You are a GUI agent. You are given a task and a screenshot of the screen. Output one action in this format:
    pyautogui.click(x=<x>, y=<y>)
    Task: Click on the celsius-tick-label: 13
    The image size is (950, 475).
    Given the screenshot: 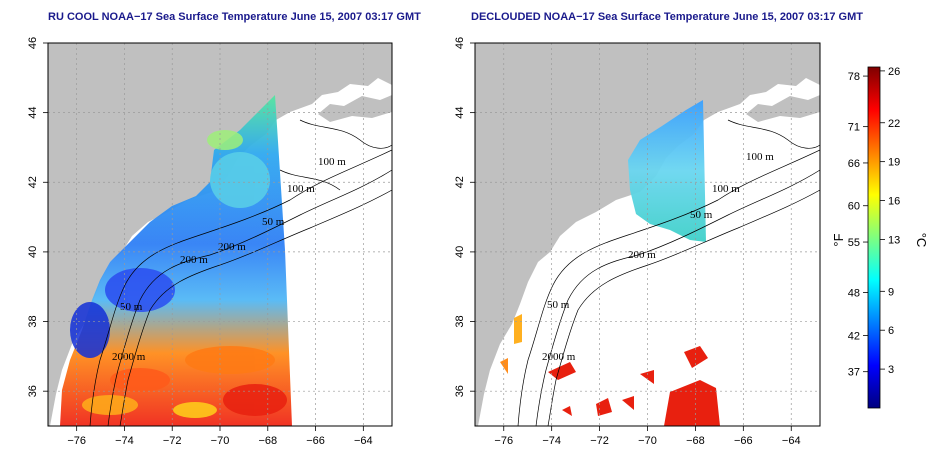 What is the action you would take?
    pyautogui.click(x=894, y=240)
    